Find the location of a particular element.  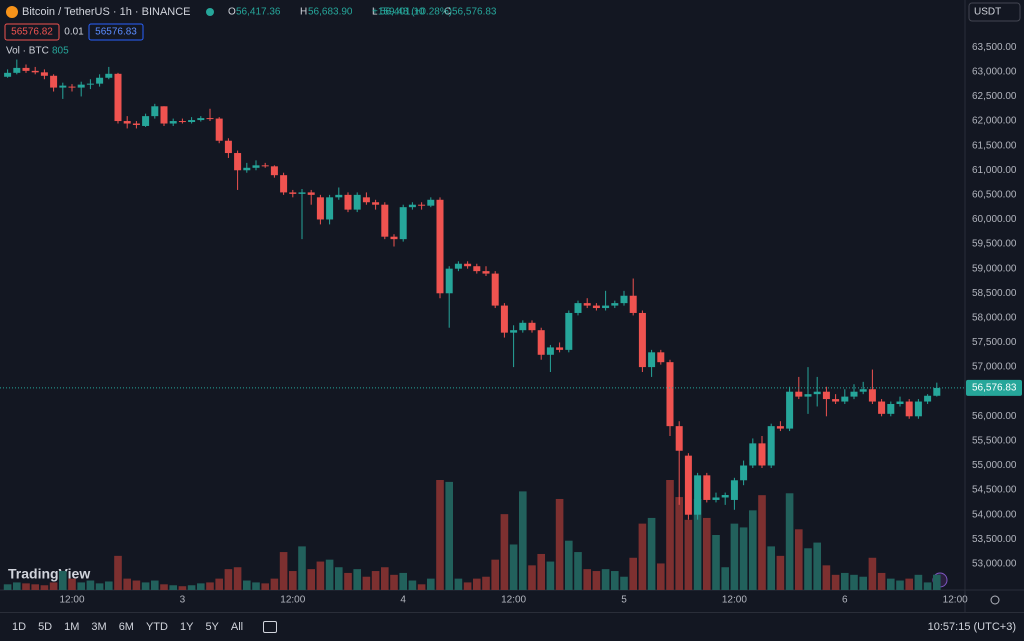

range-button: YTD is located at coordinates (156, 627).